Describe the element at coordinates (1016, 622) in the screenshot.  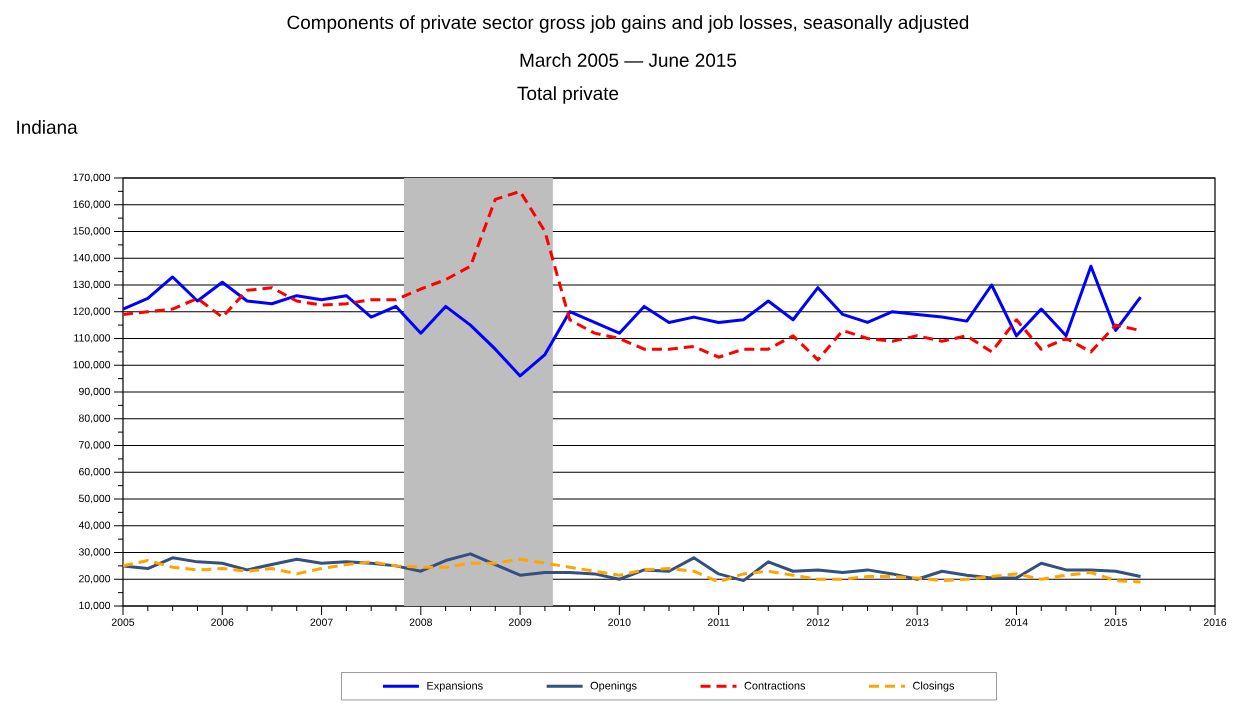
I see `x-tick-label: 2014` at that location.